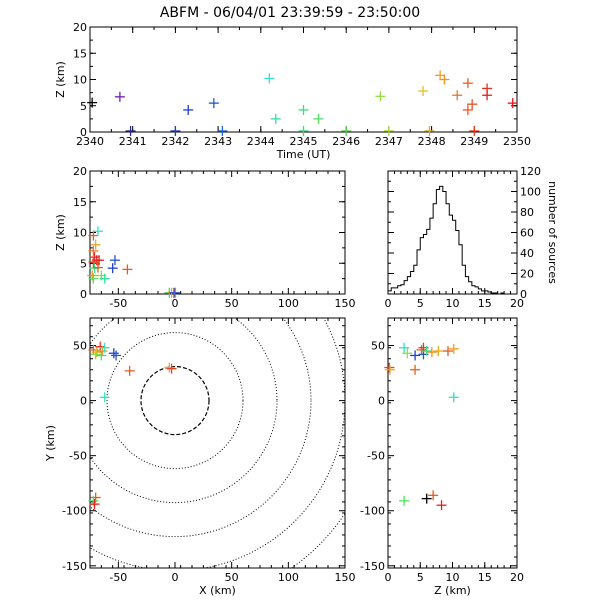  I want to click on y-tick-label: 20, so click(527, 274).